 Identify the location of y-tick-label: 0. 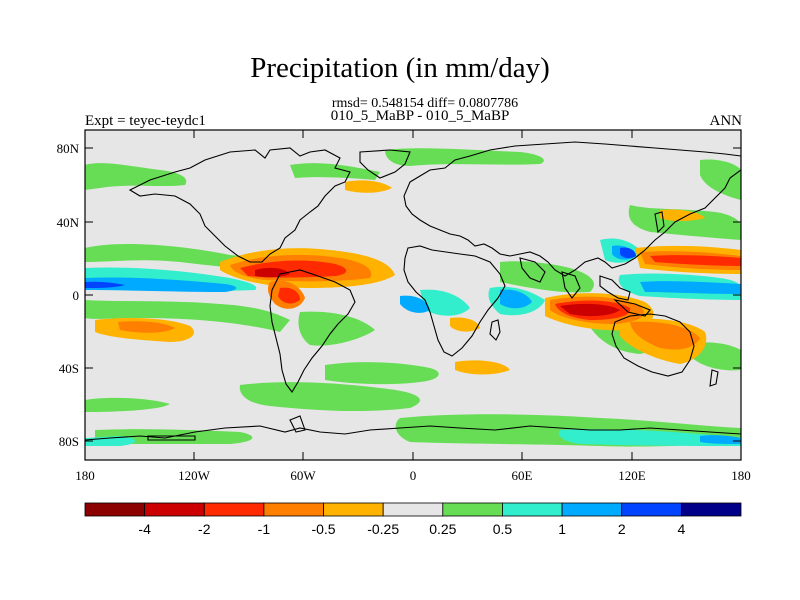
(76, 295).